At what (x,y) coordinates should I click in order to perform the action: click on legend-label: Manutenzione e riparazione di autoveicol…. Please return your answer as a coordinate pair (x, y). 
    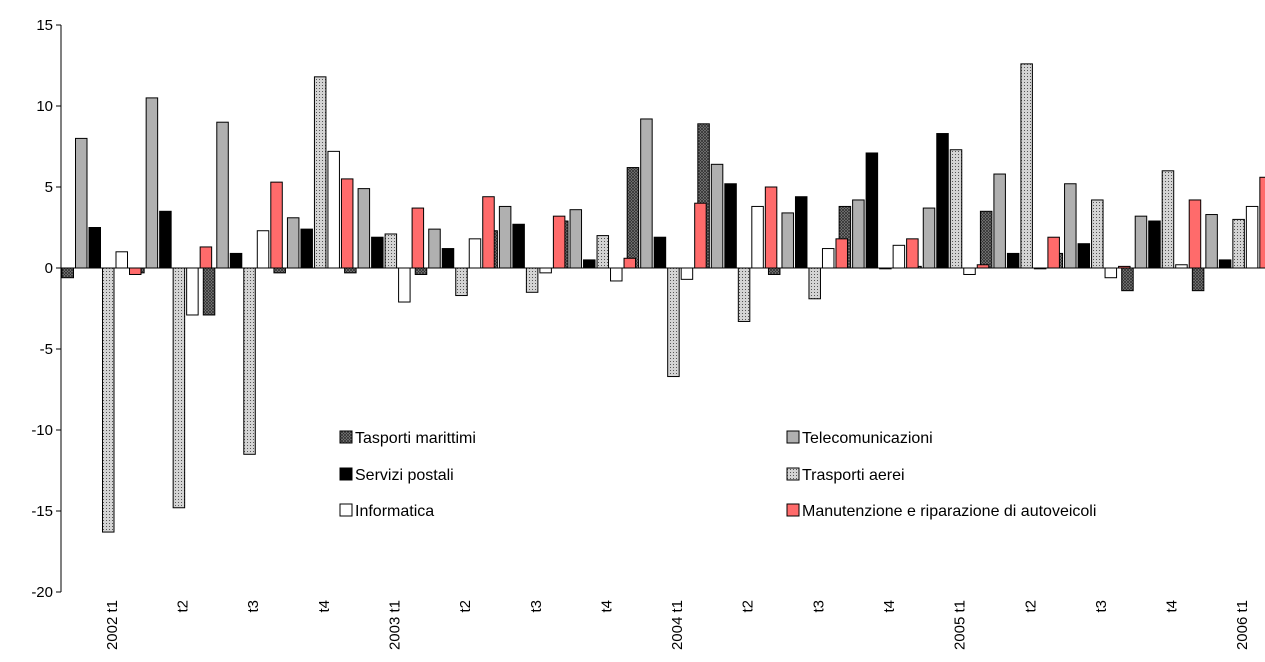
    Looking at the image, I should click on (949, 511).